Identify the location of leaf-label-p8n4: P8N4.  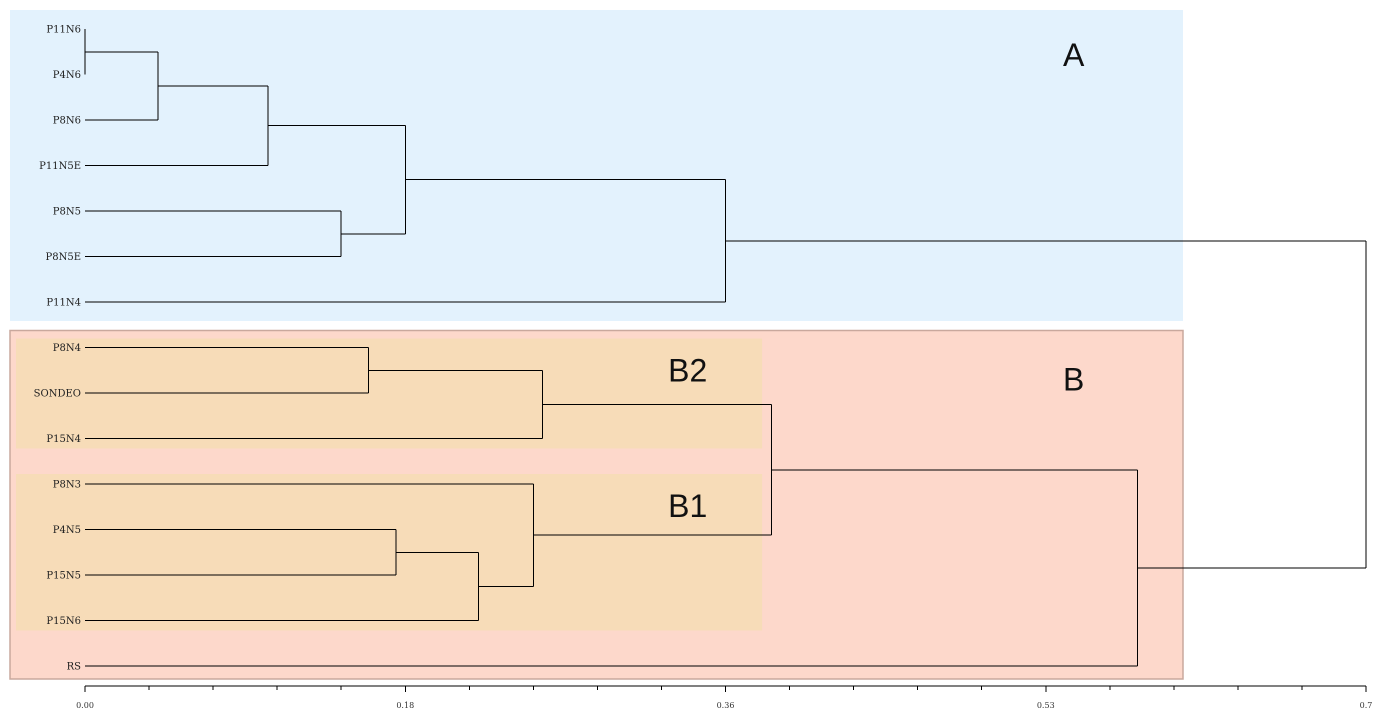
(67, 348).